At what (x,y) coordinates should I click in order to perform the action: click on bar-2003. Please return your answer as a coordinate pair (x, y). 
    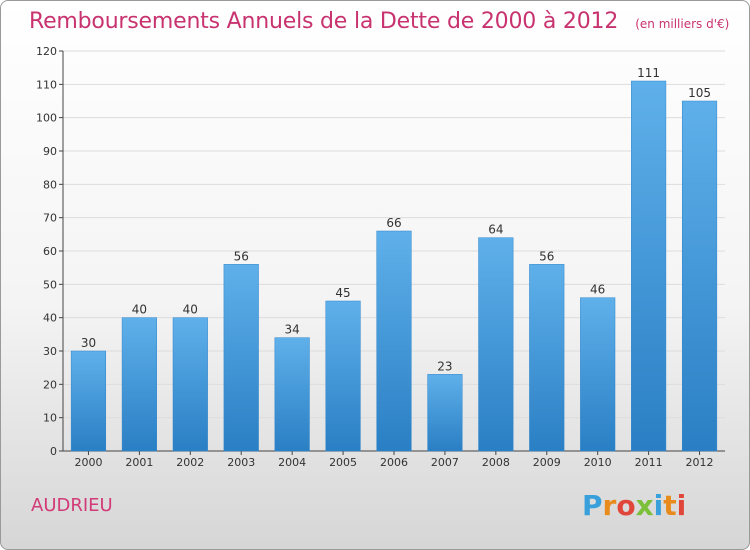
    Looking at the image, I should click on (241, 358).